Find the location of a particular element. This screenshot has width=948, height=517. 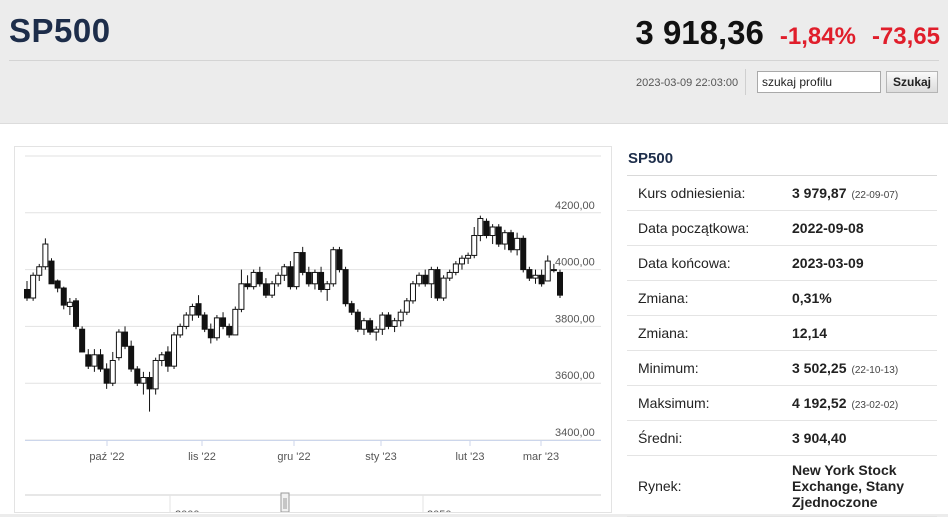

info-value-text: 3 502,25 is located at coordinates (819, 368).